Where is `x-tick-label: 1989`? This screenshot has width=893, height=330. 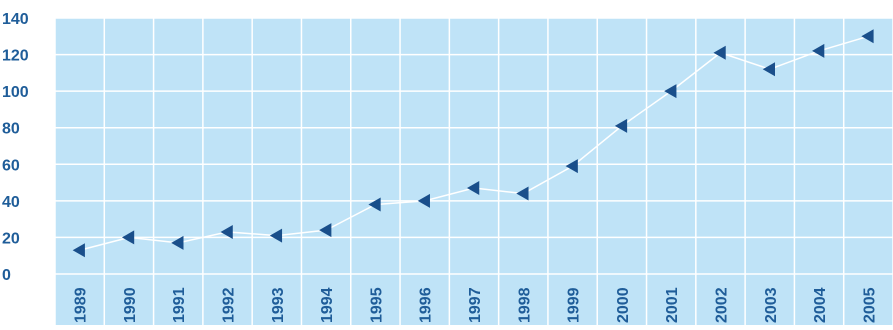 x-tick-label: 1989 is located at coordinates (81, 305).